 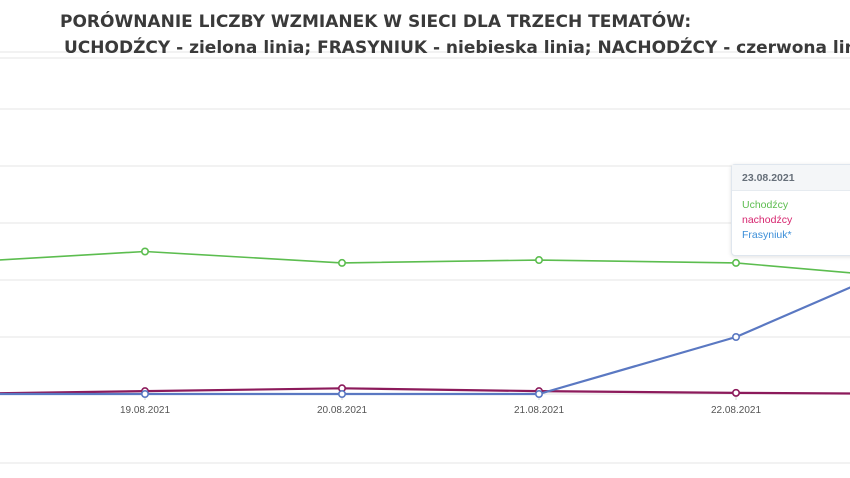 I want to click on x-axis-ticks: 19.08.2021 20.08.2021 21.08.2021 22.08.2021, so click(x=440, y=405).